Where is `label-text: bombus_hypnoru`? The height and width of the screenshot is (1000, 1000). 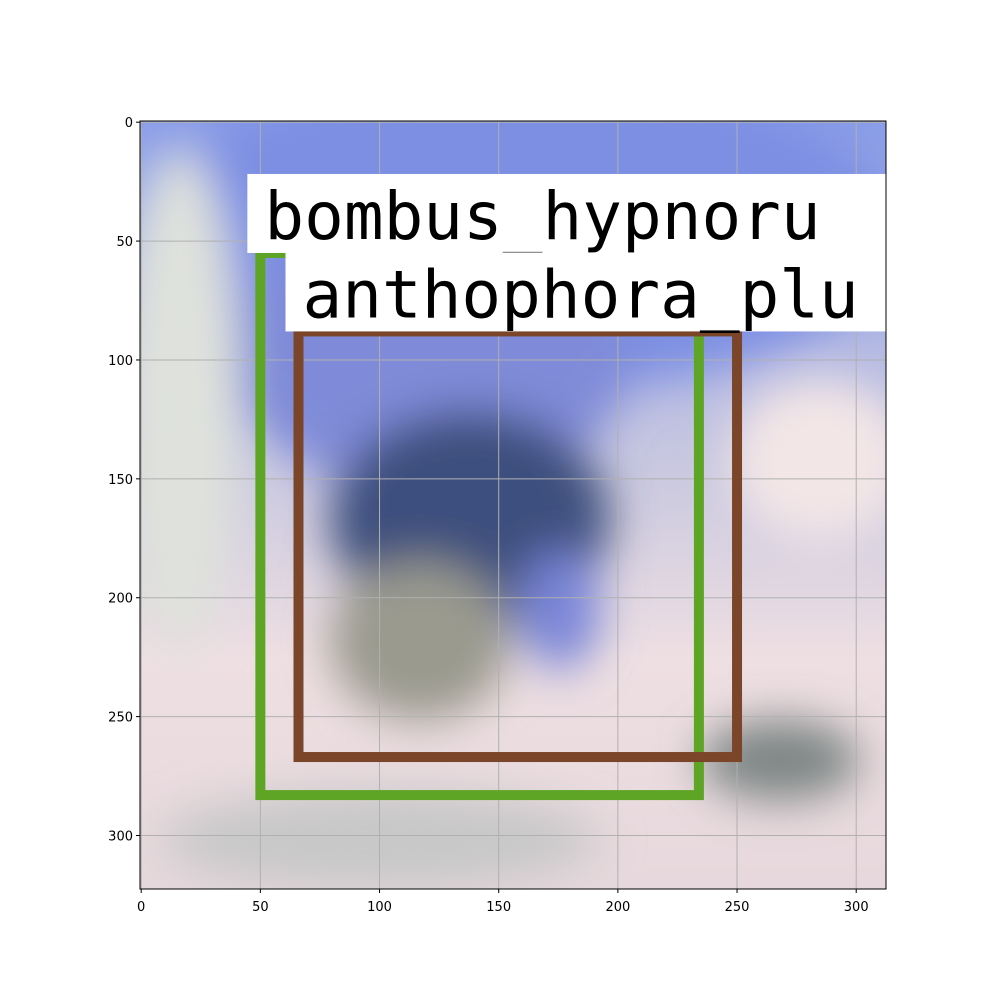 label-text: bombus_hypnoru is located at coordinates (542, 216).